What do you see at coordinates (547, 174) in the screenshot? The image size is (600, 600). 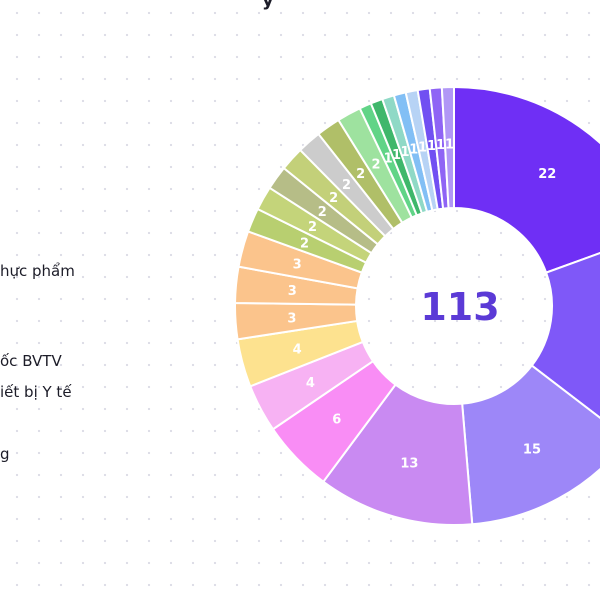 I see `donut-slice-label: 22` at bounding box center [547, 174].